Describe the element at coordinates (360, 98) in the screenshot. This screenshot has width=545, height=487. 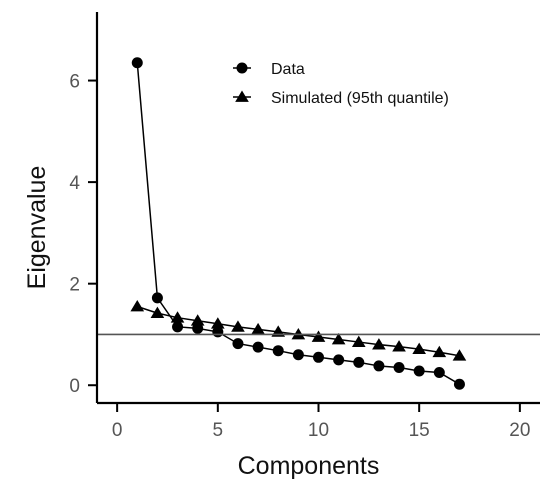
I see `legend-label-simulated: Simulated (95th quantile)` at that location.